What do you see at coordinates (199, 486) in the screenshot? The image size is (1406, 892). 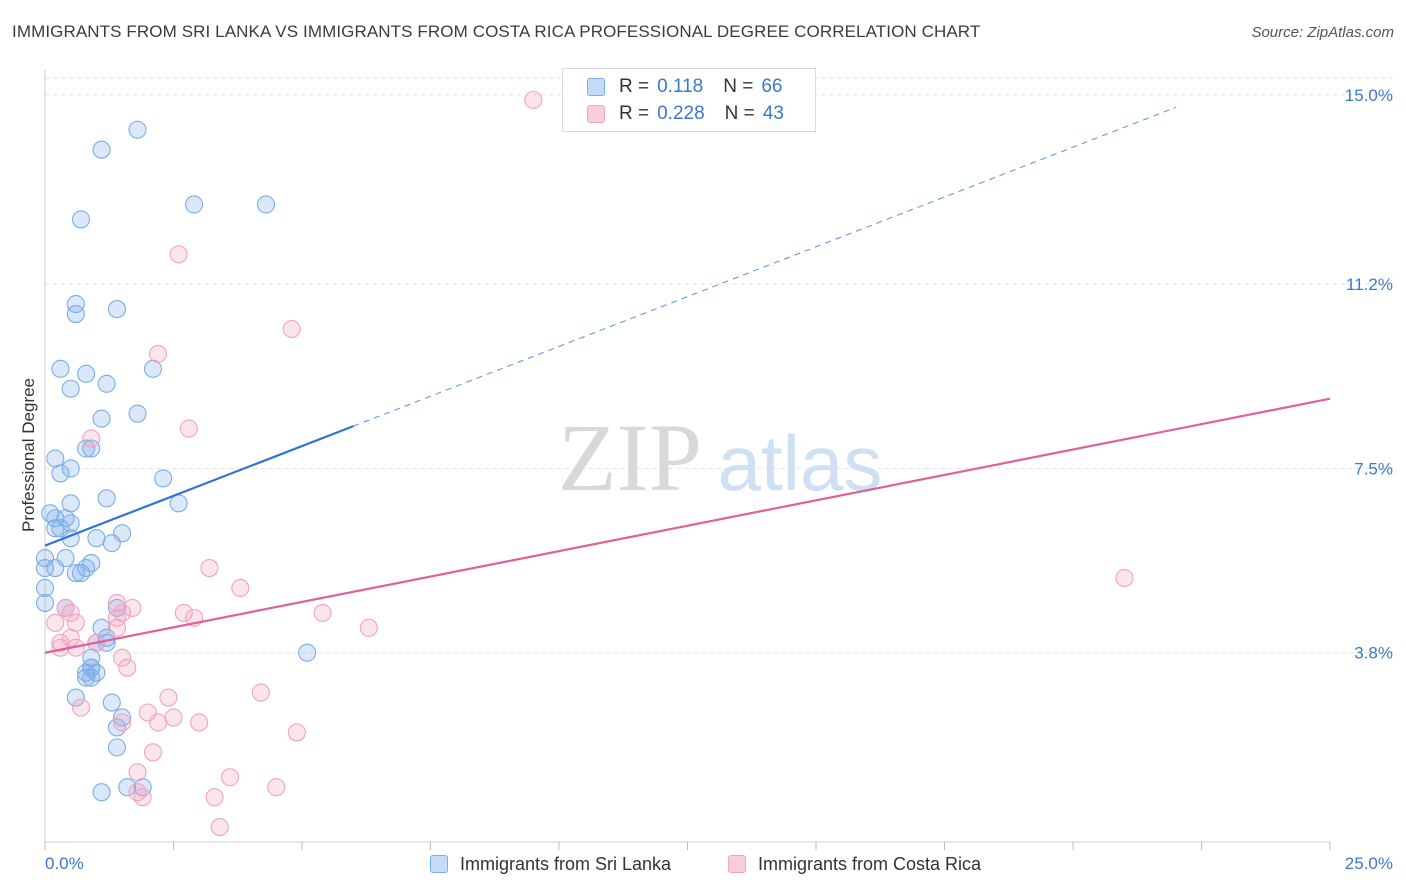 I see `trend-line-sri-lanka` at bounding box center [199, 486].